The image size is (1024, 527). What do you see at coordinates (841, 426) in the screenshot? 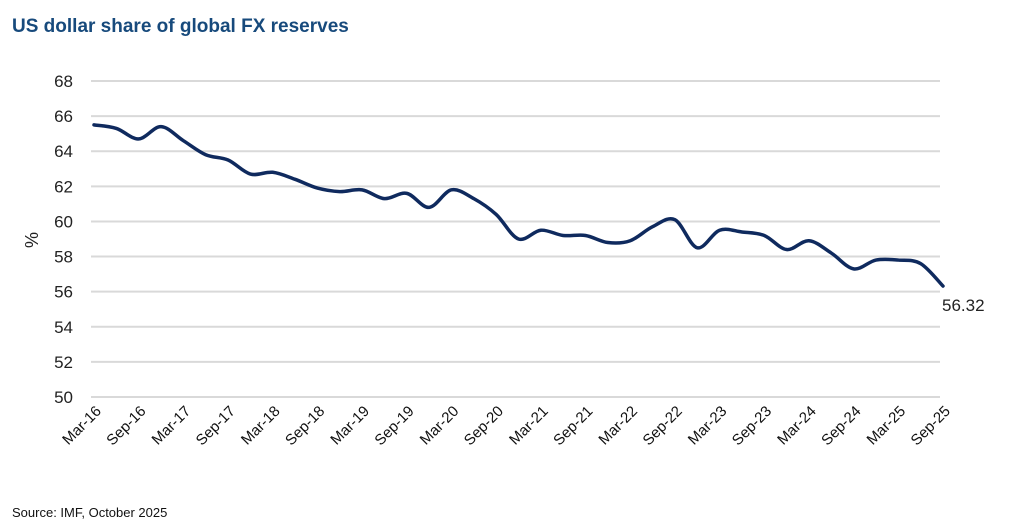
I see `x-tick-label: Sep-24` at bounding box center [841, 426].